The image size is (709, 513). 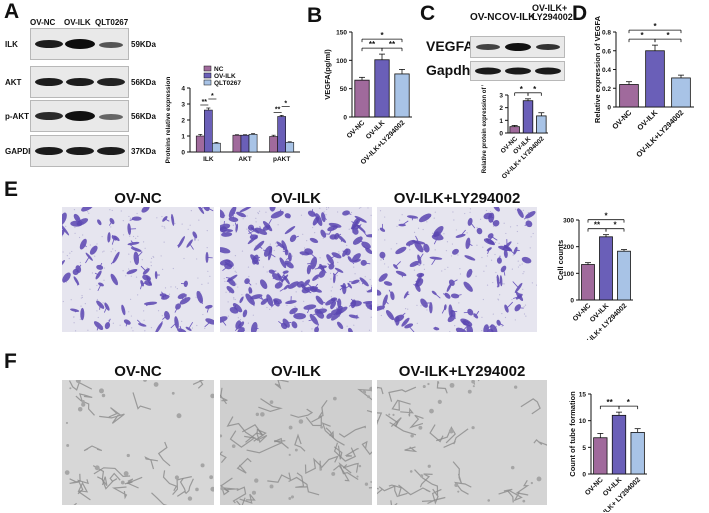 I want to click on panel-label-f: F, so click(x=10, y=361).